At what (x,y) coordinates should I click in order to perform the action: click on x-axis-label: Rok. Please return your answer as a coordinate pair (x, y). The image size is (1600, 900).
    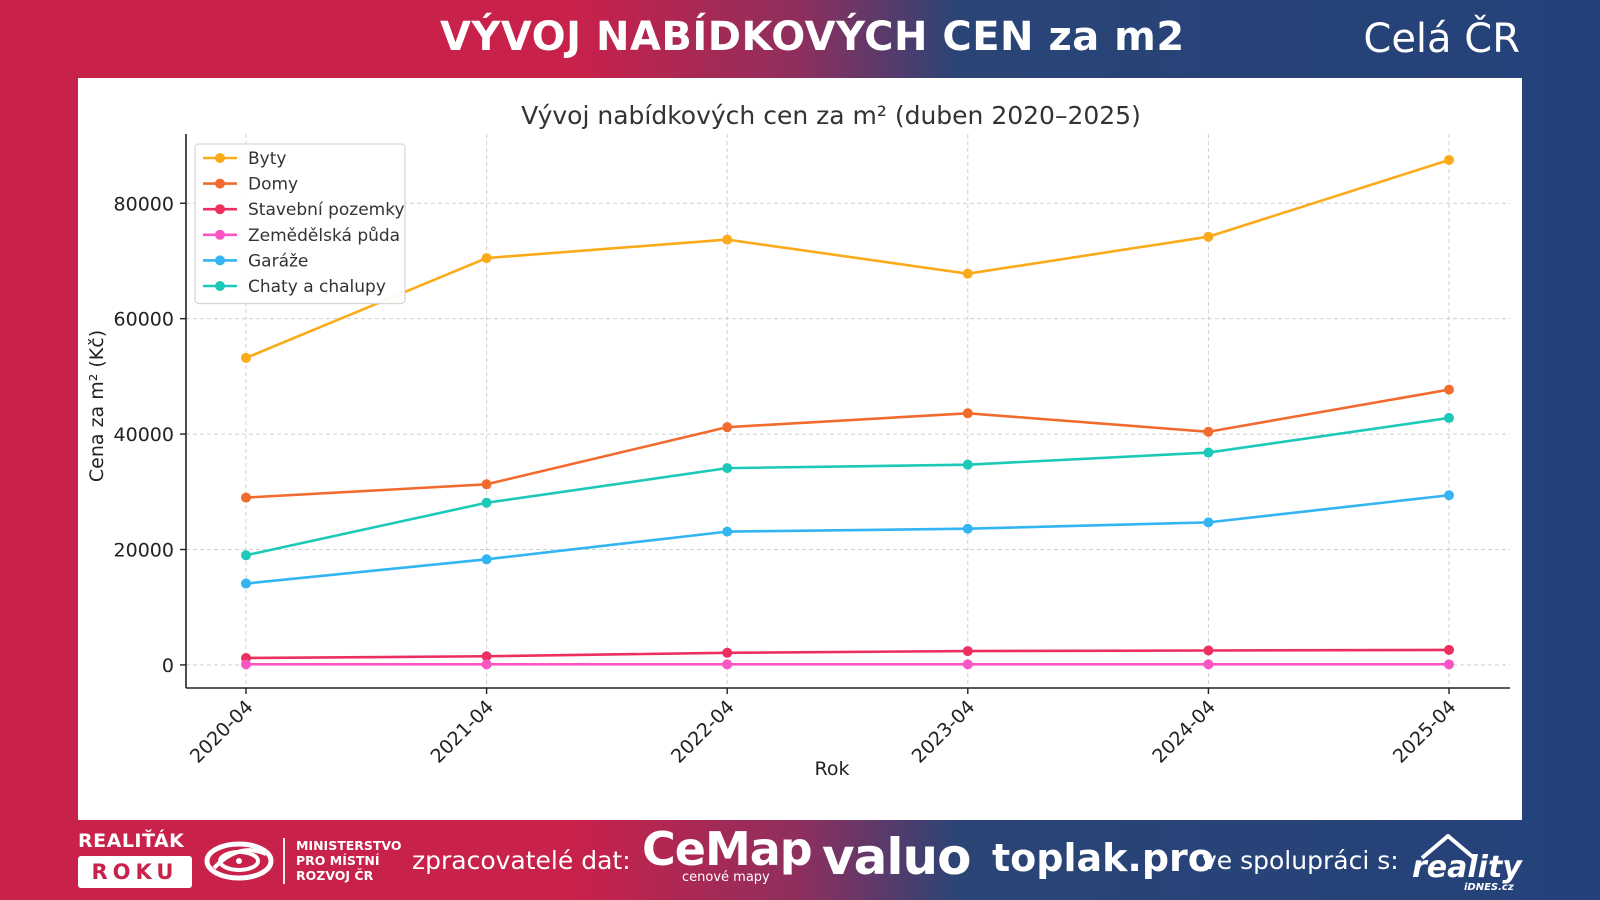
    Looking at the image, I should click on (832, 769).